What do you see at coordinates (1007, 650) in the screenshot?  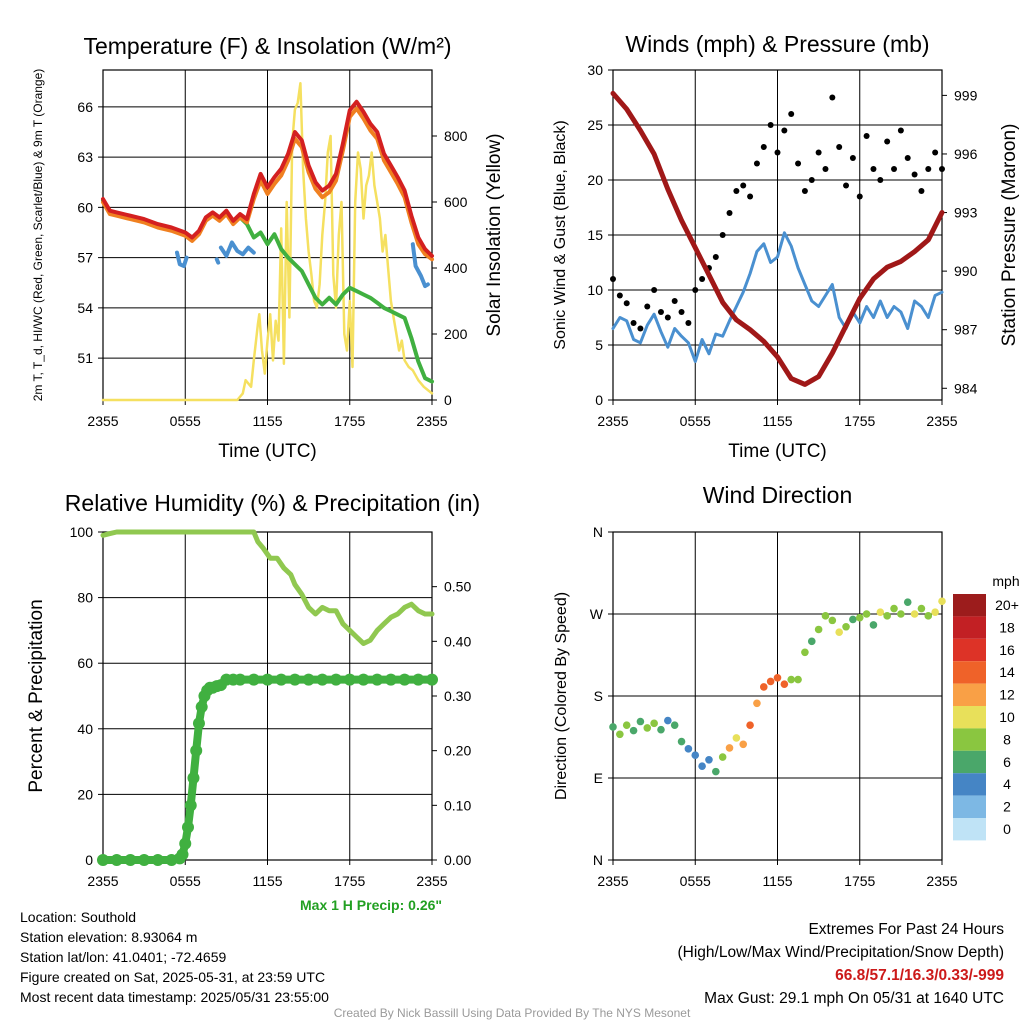 I see `speed-legend-label: 16` at bounding box center [1007, 650].